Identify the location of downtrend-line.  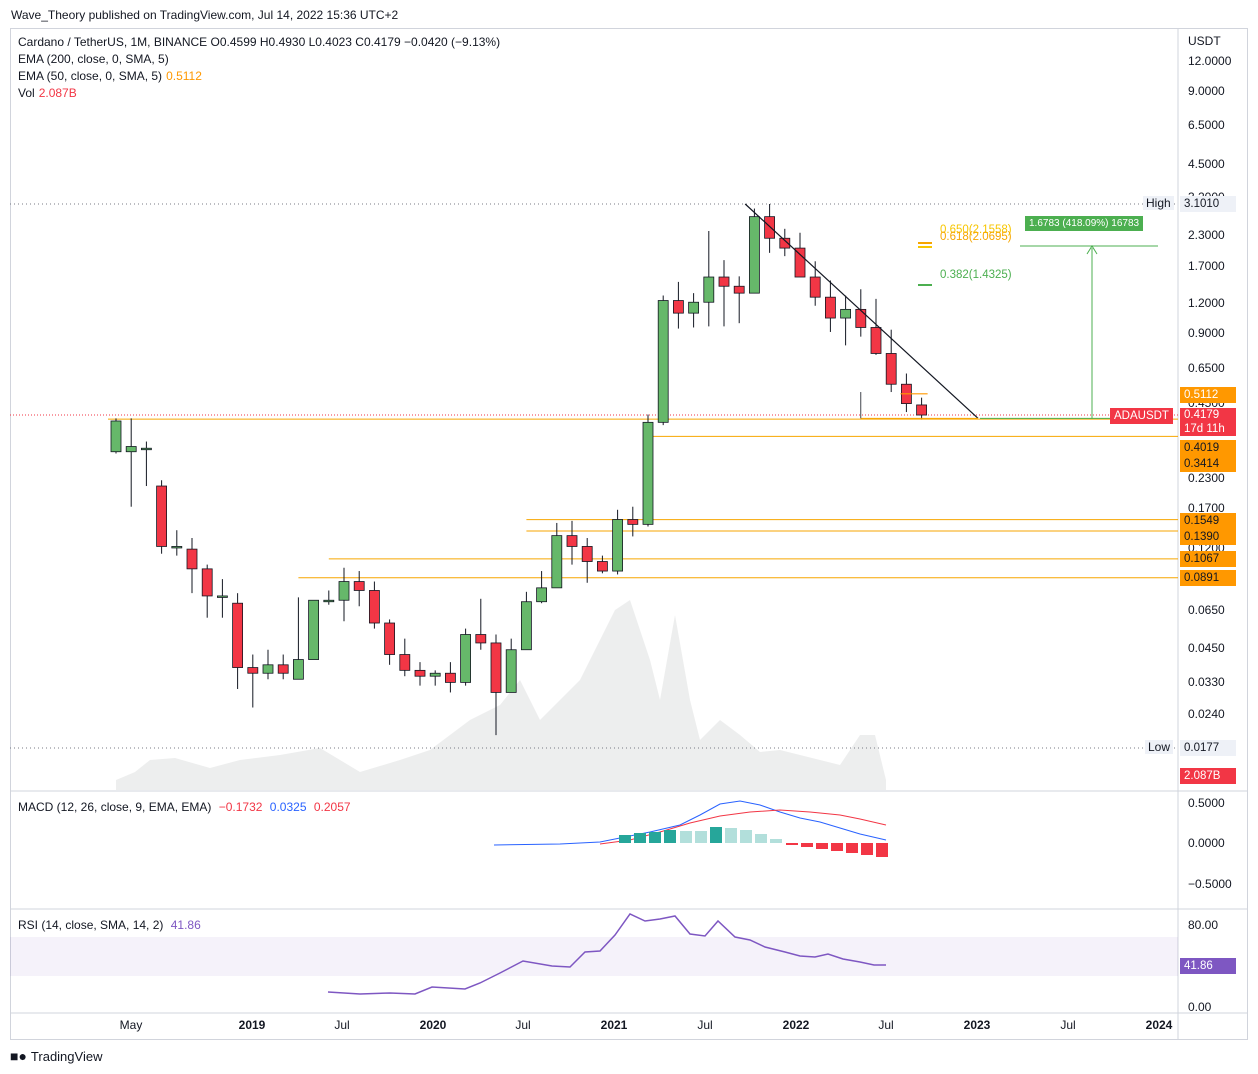
(861, 311).